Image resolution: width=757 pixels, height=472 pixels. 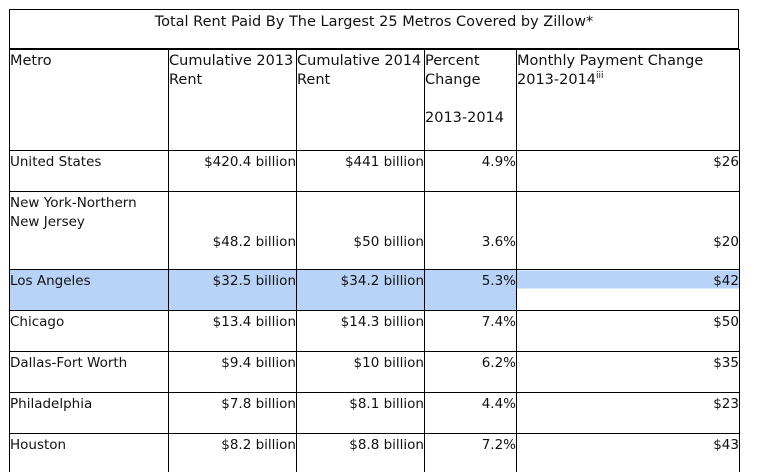 What do you see at coordinates (471, 413) in the screenshot?
I see `cell-percent-change: 4.4%` at bounding box center [471, 413].